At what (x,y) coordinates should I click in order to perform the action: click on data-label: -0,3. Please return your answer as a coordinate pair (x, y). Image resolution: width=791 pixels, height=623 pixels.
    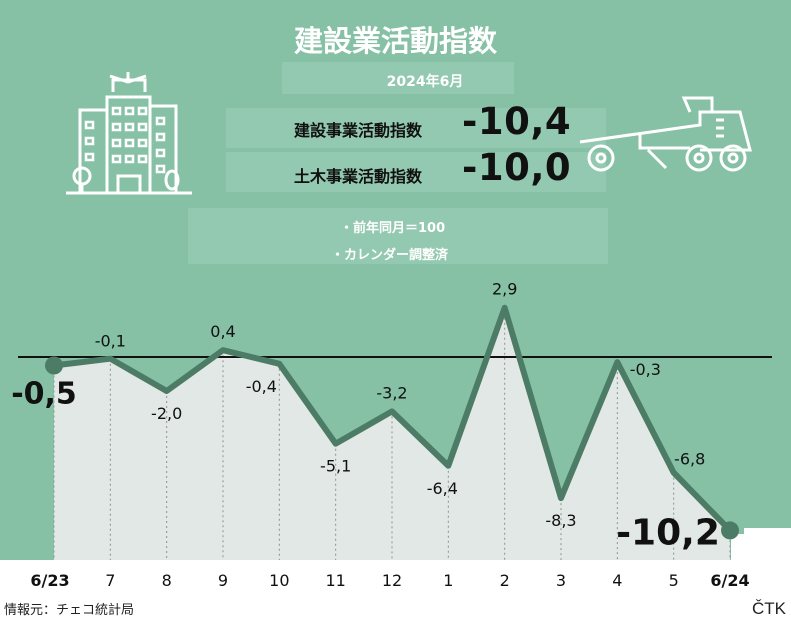
    Looking at the image, I should click on (645, 369).